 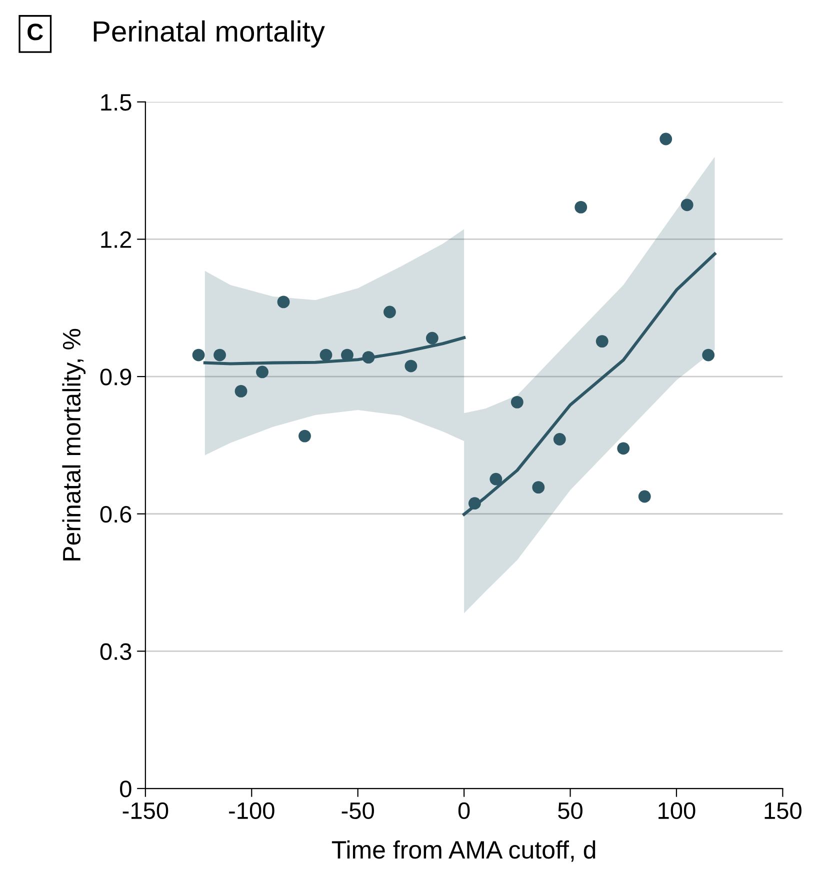 I want to click on y-tick-label: 1.5, so click(x=116, y=102).